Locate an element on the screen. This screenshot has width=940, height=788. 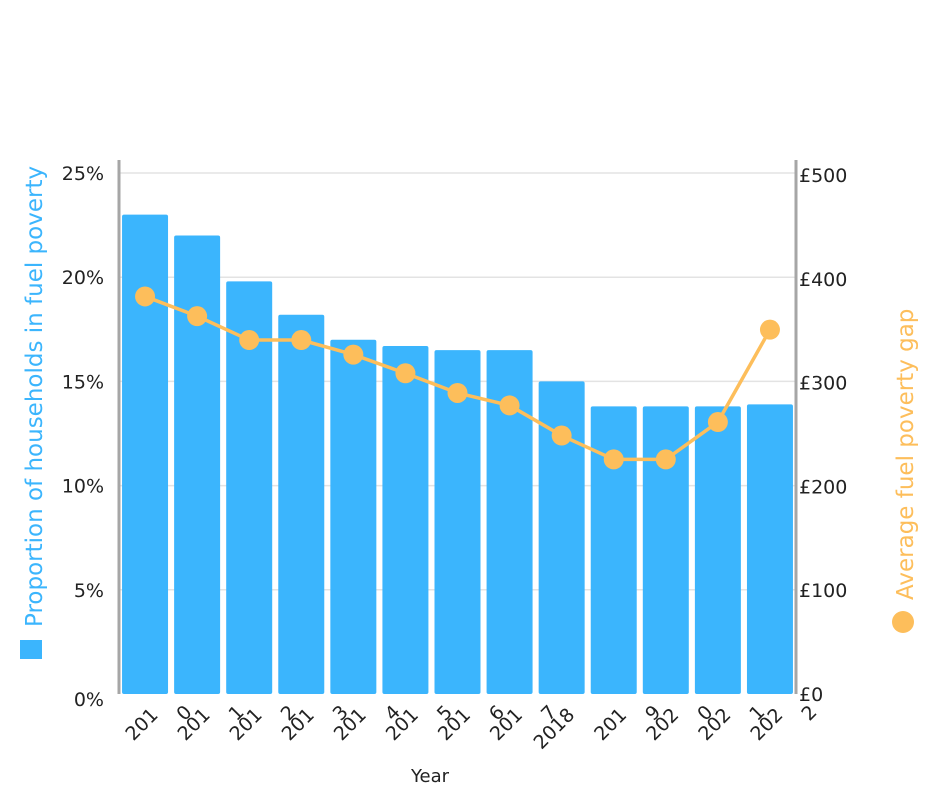
right-axis-ticks: £0 £100 £200 £300 £400 £500 is located at coordinates (823, 435).